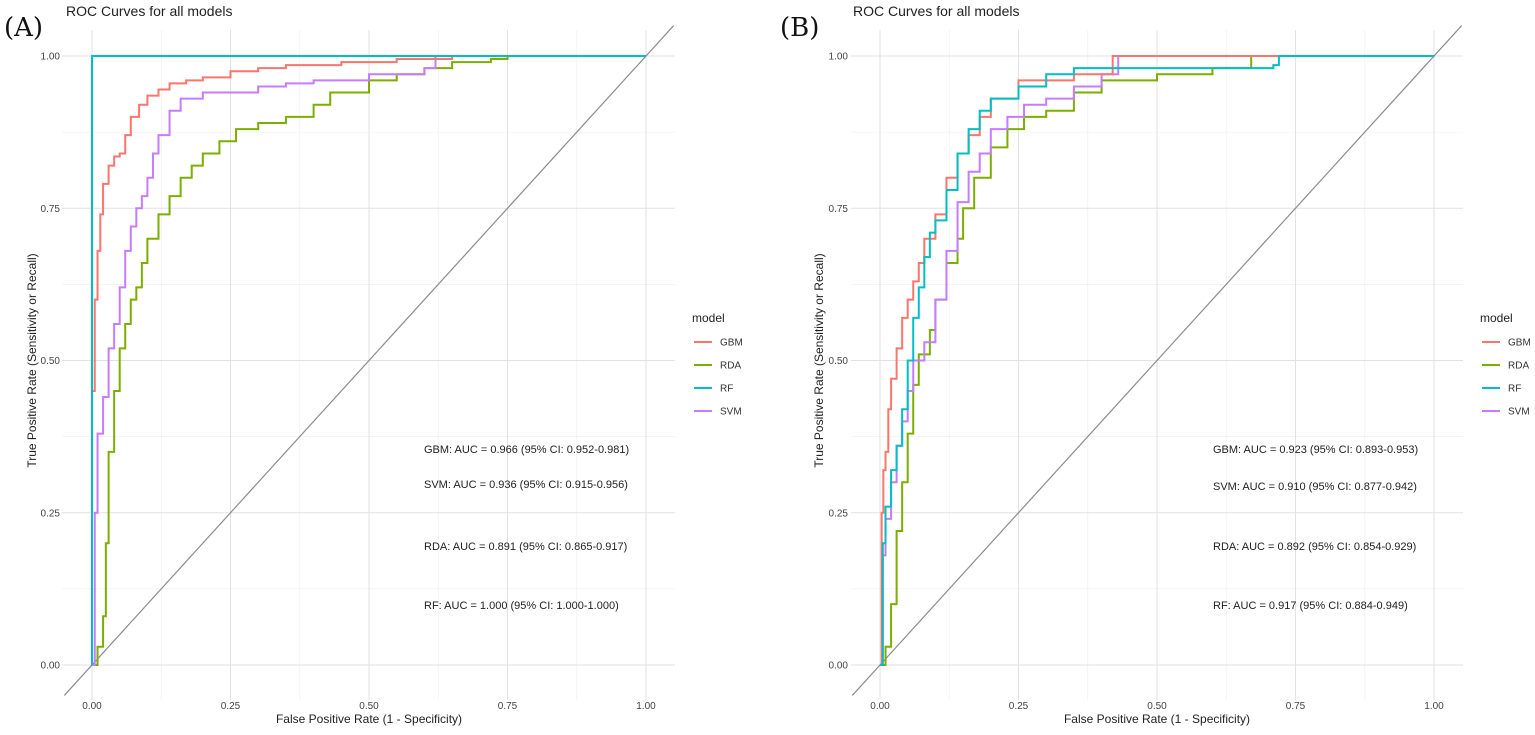  Describe the element at coordinates (526, 450) in the screenshot. I see `auc-annotation: GBM: AUC = 0.966 (95% CI: 0.952-0.981)` at that location.